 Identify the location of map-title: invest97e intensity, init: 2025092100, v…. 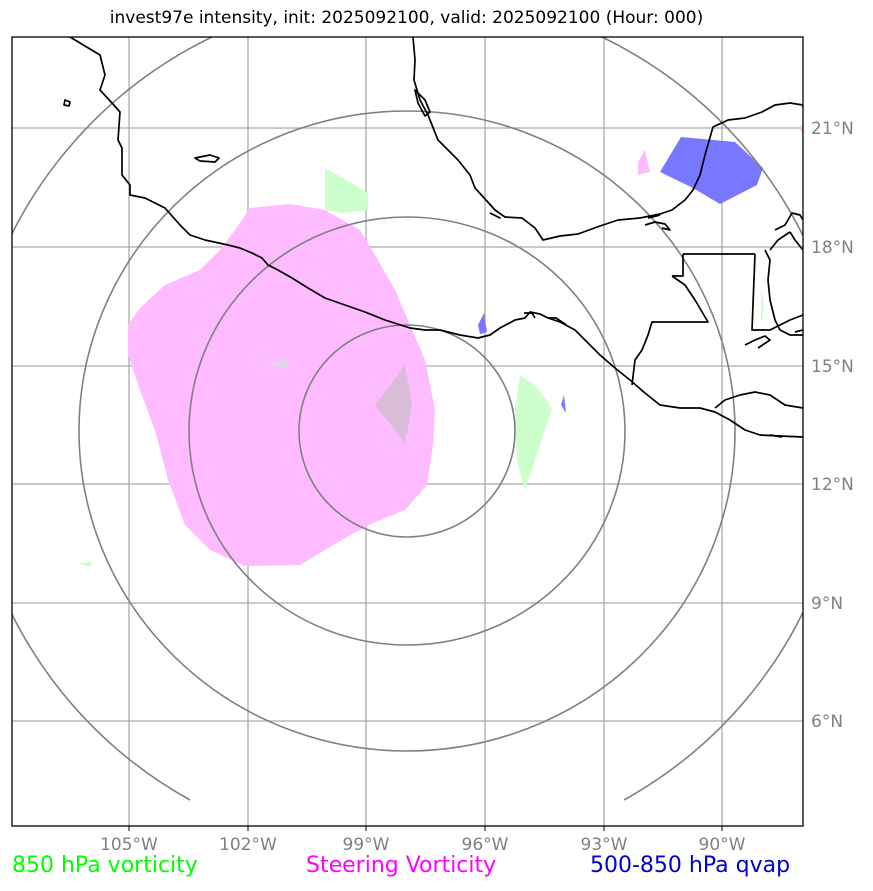
(406, 18).